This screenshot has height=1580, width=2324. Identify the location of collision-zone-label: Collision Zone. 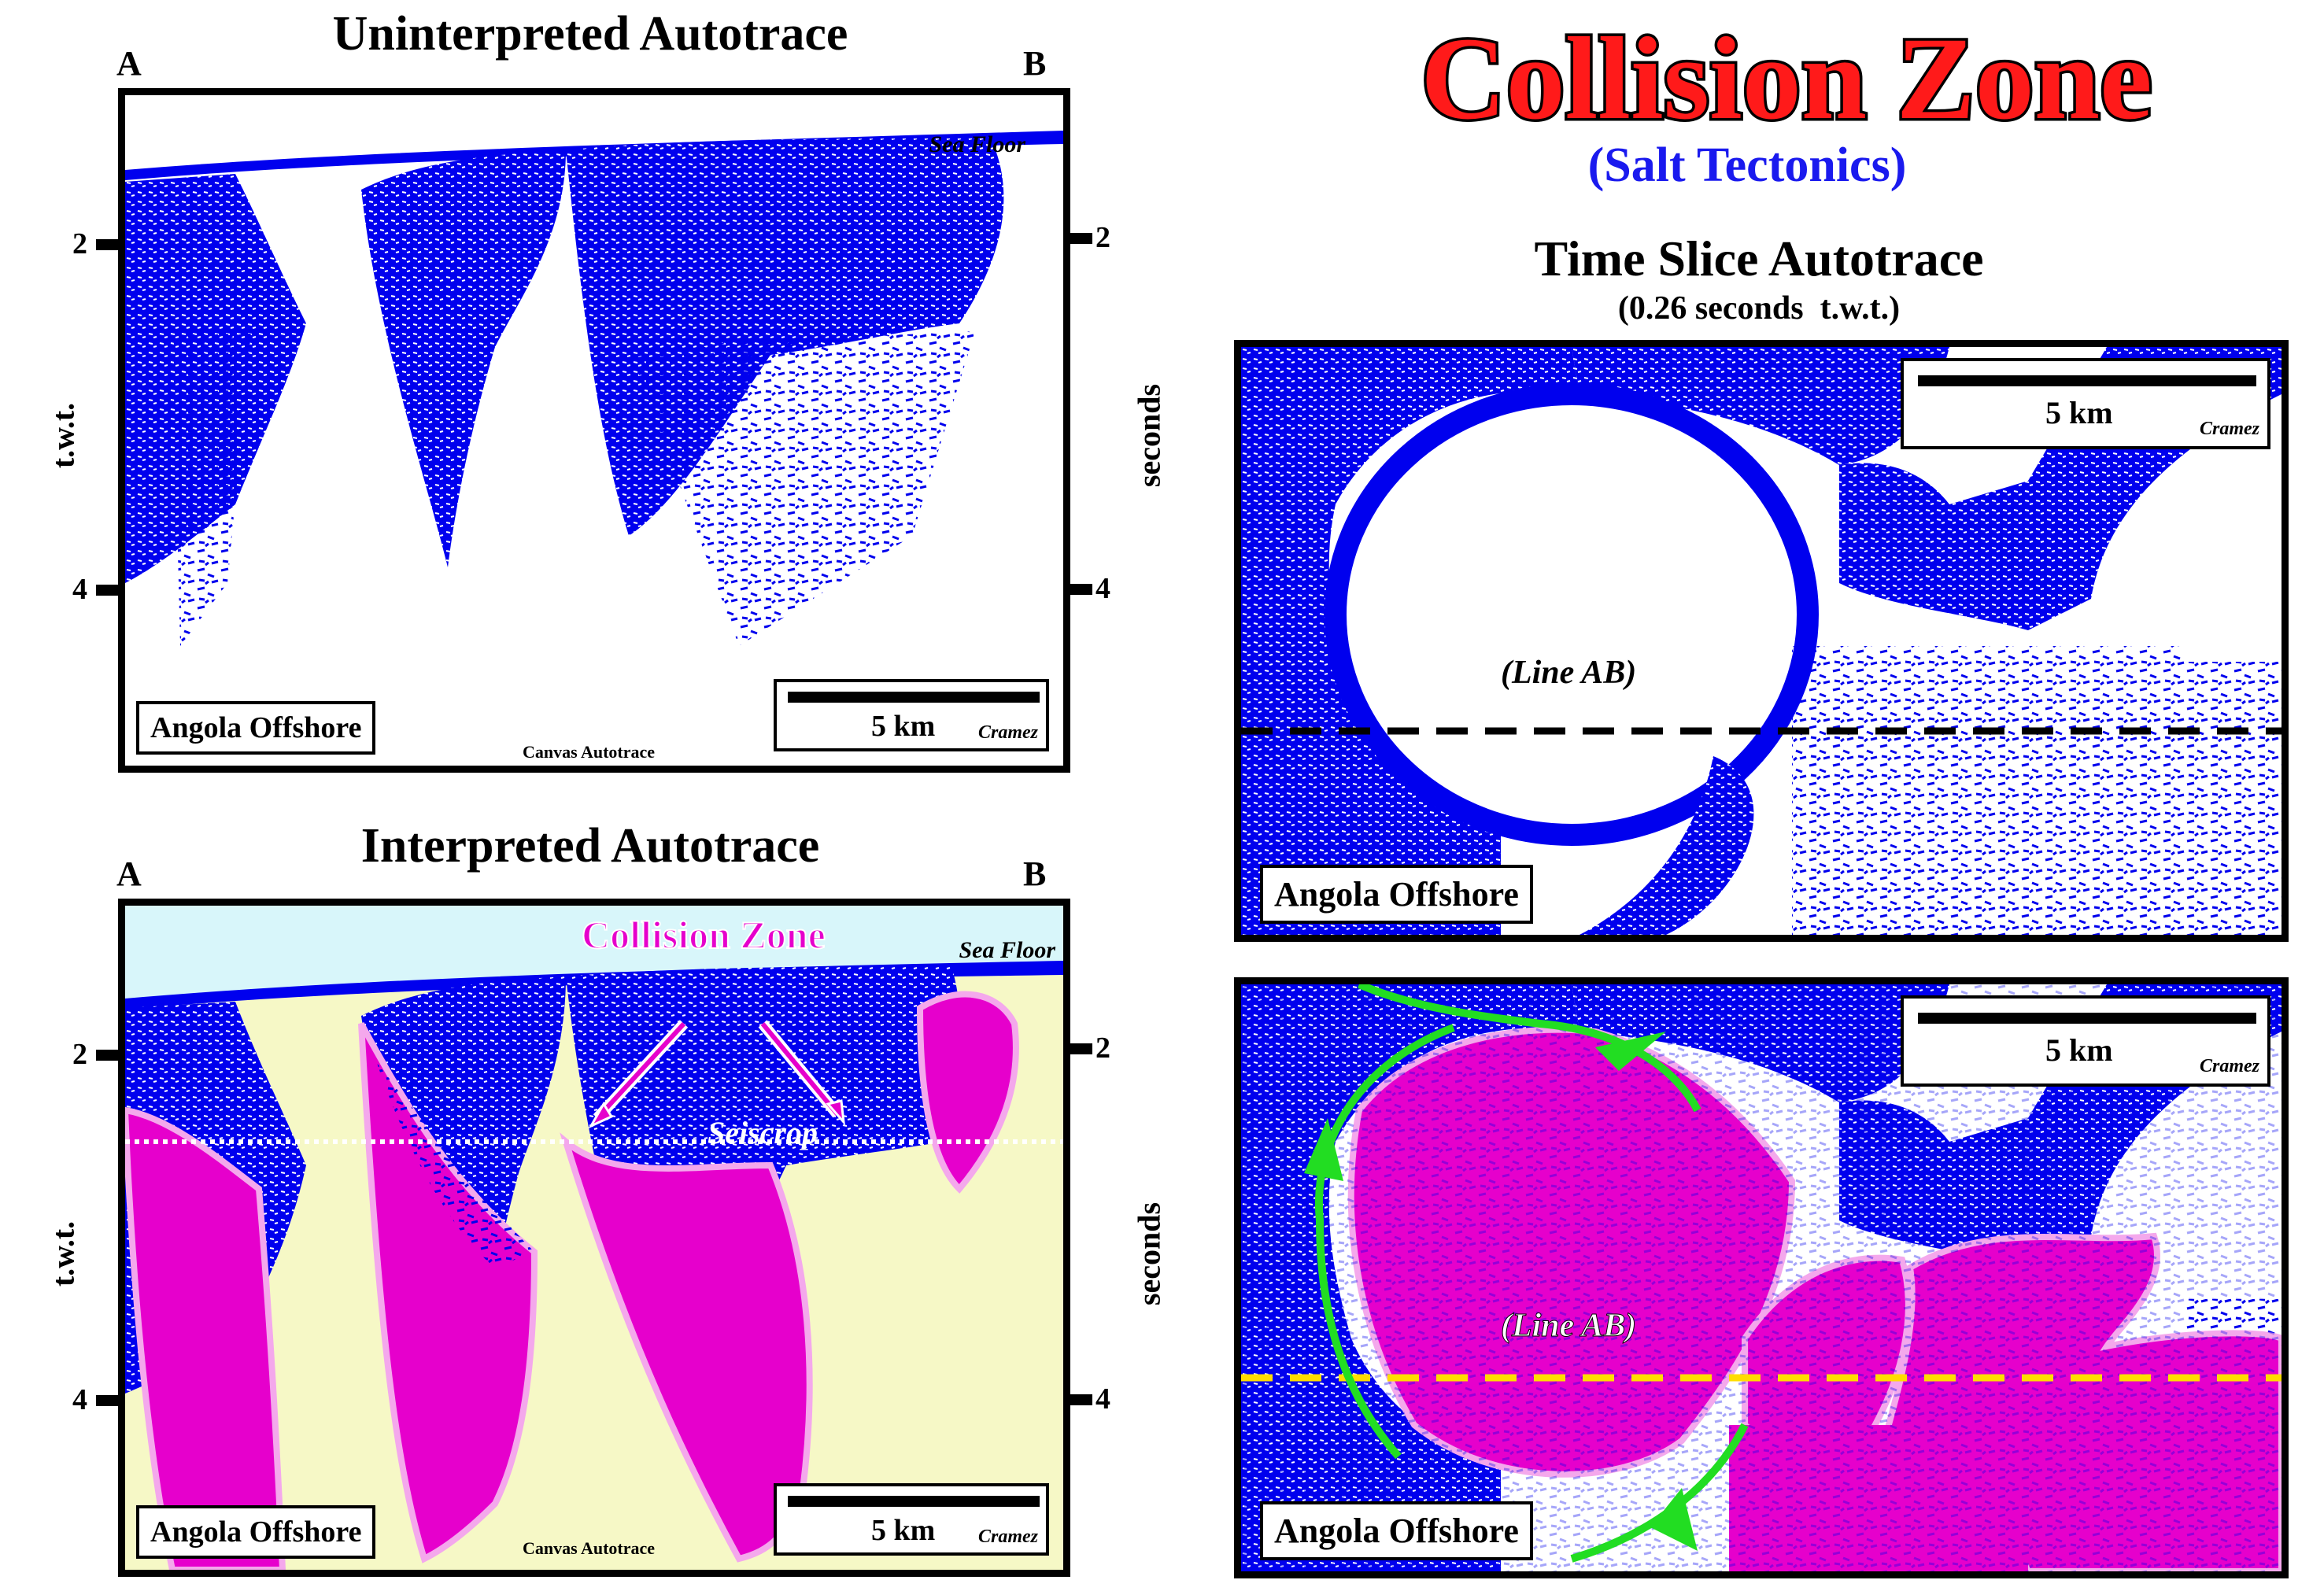
(703, 935).